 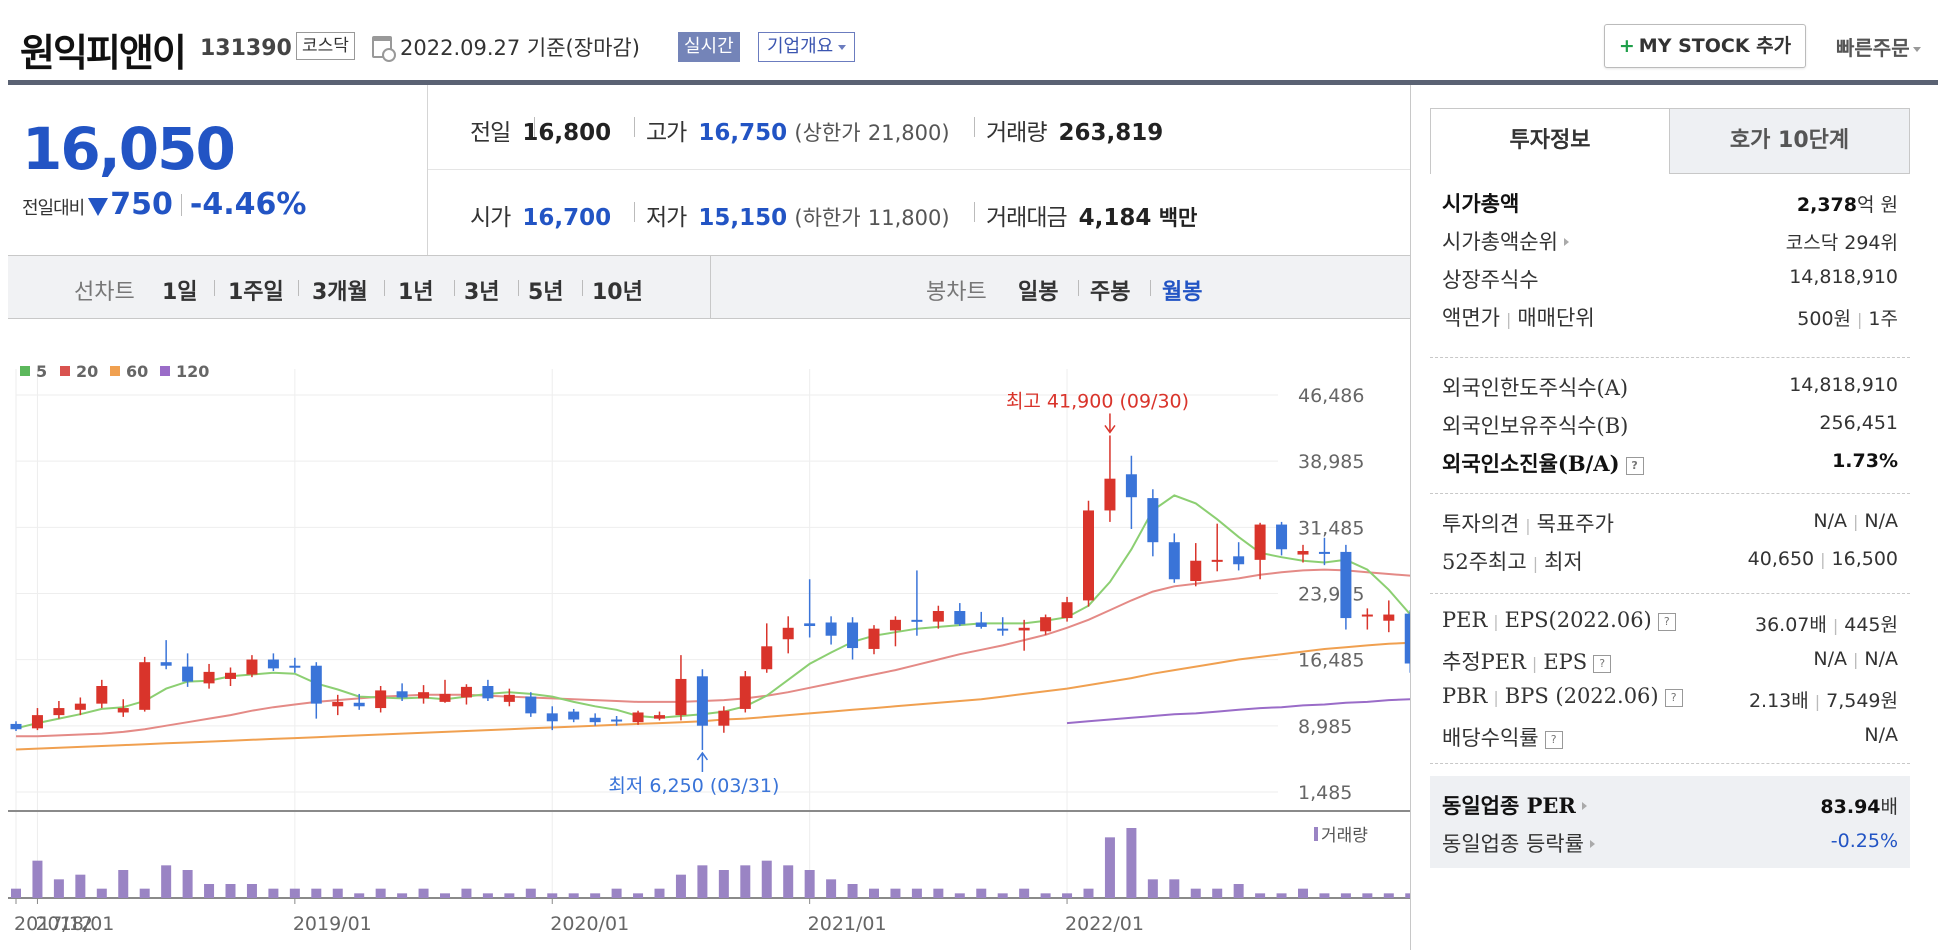 I want to click on foreign-hold-row: 외국인보유주식수(B) 256,451, so click(x=1670, y=426).